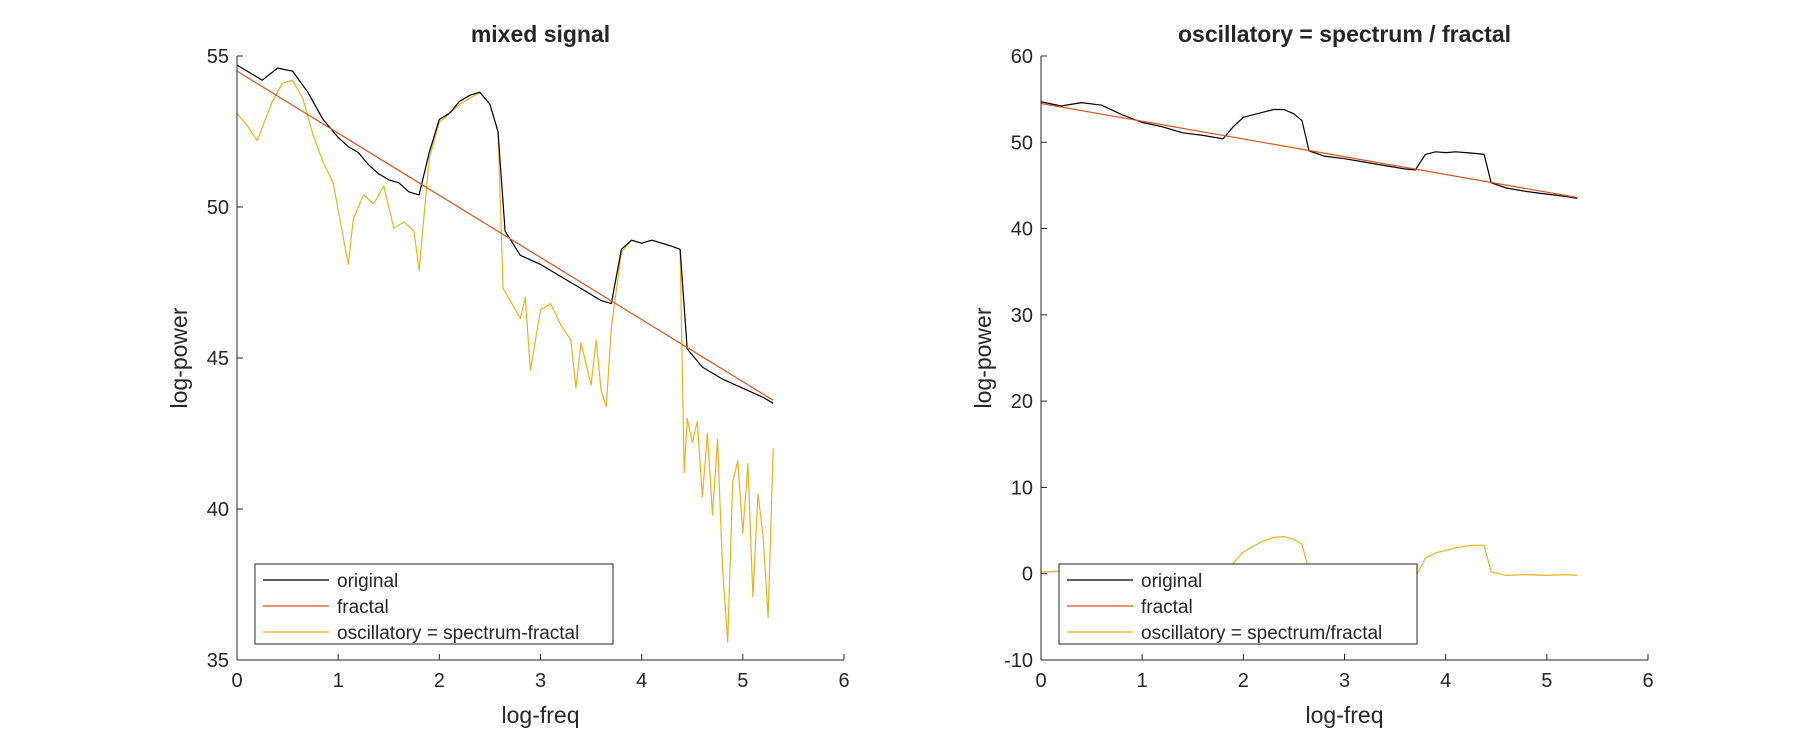 This screenshot has width=1809, height=735. Describe the element at coordinates (1027, 575) in the screenshot. I see `y-tick-label: 0` at that location.